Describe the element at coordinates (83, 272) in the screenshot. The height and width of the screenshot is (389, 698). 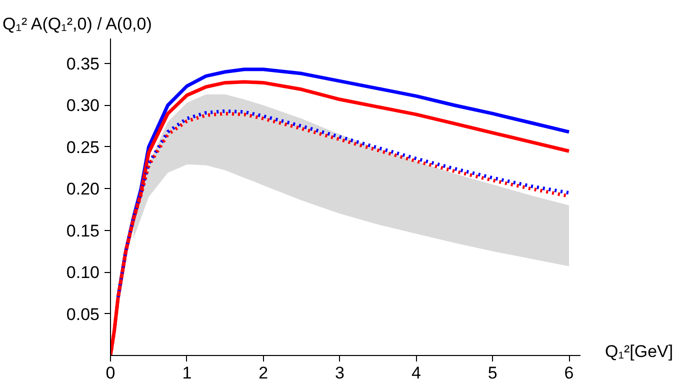
I see `y-tick-label: 0.10` at that location.